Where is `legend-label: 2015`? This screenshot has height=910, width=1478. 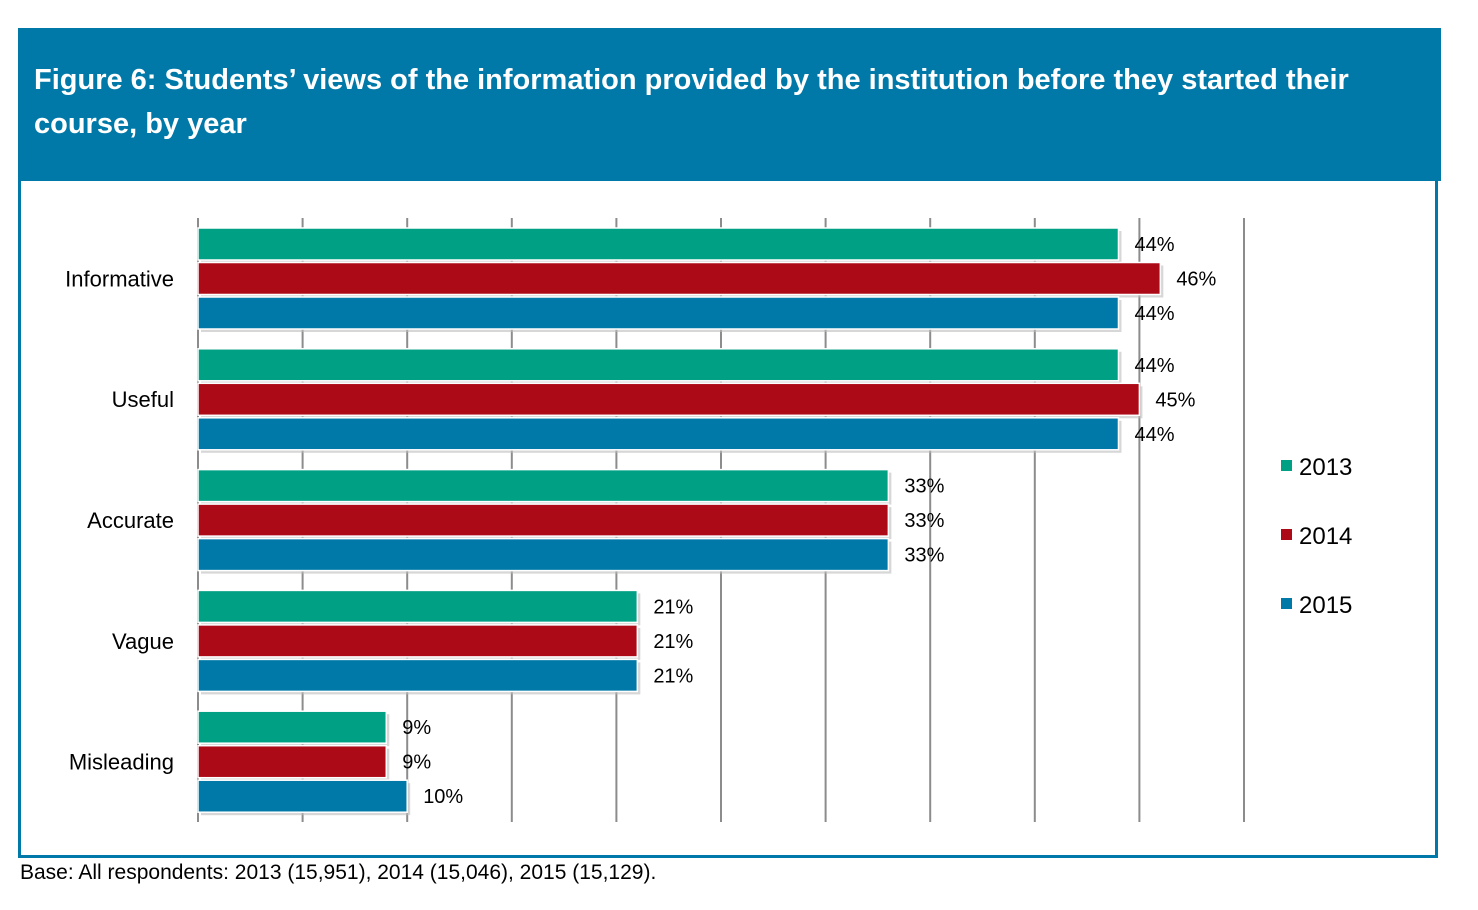 legend-label: 2015 is located at coordinates (1325, 605).